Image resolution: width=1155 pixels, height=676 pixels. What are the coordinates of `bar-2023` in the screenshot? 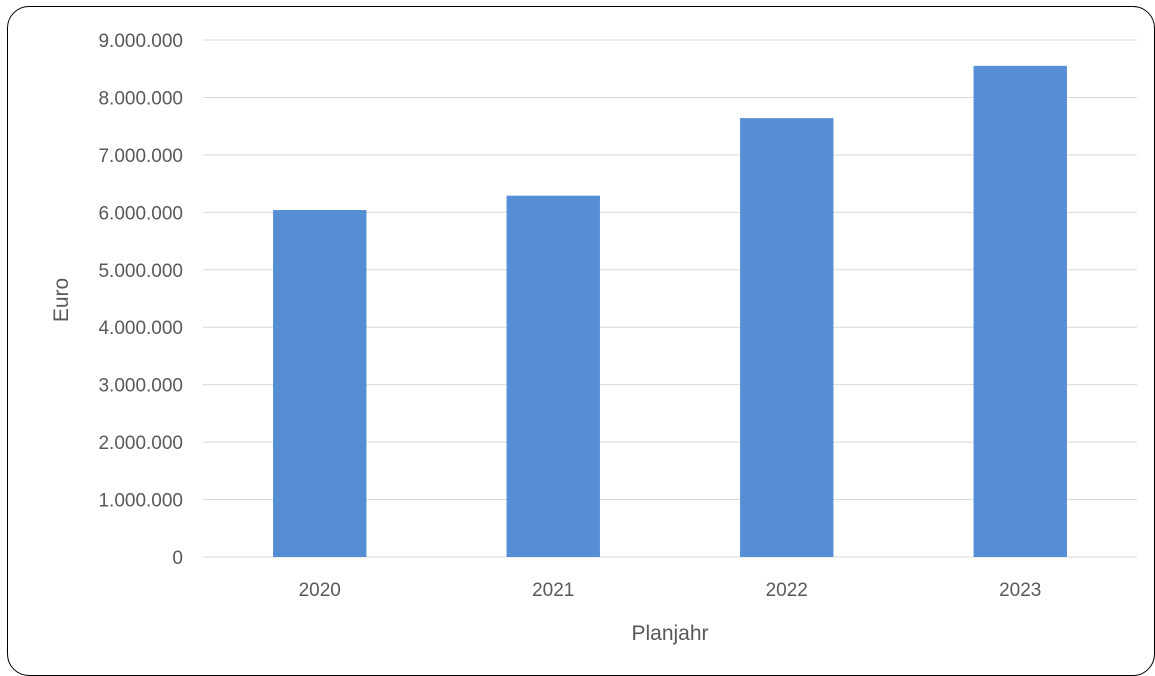 It's located at (1020, 311).